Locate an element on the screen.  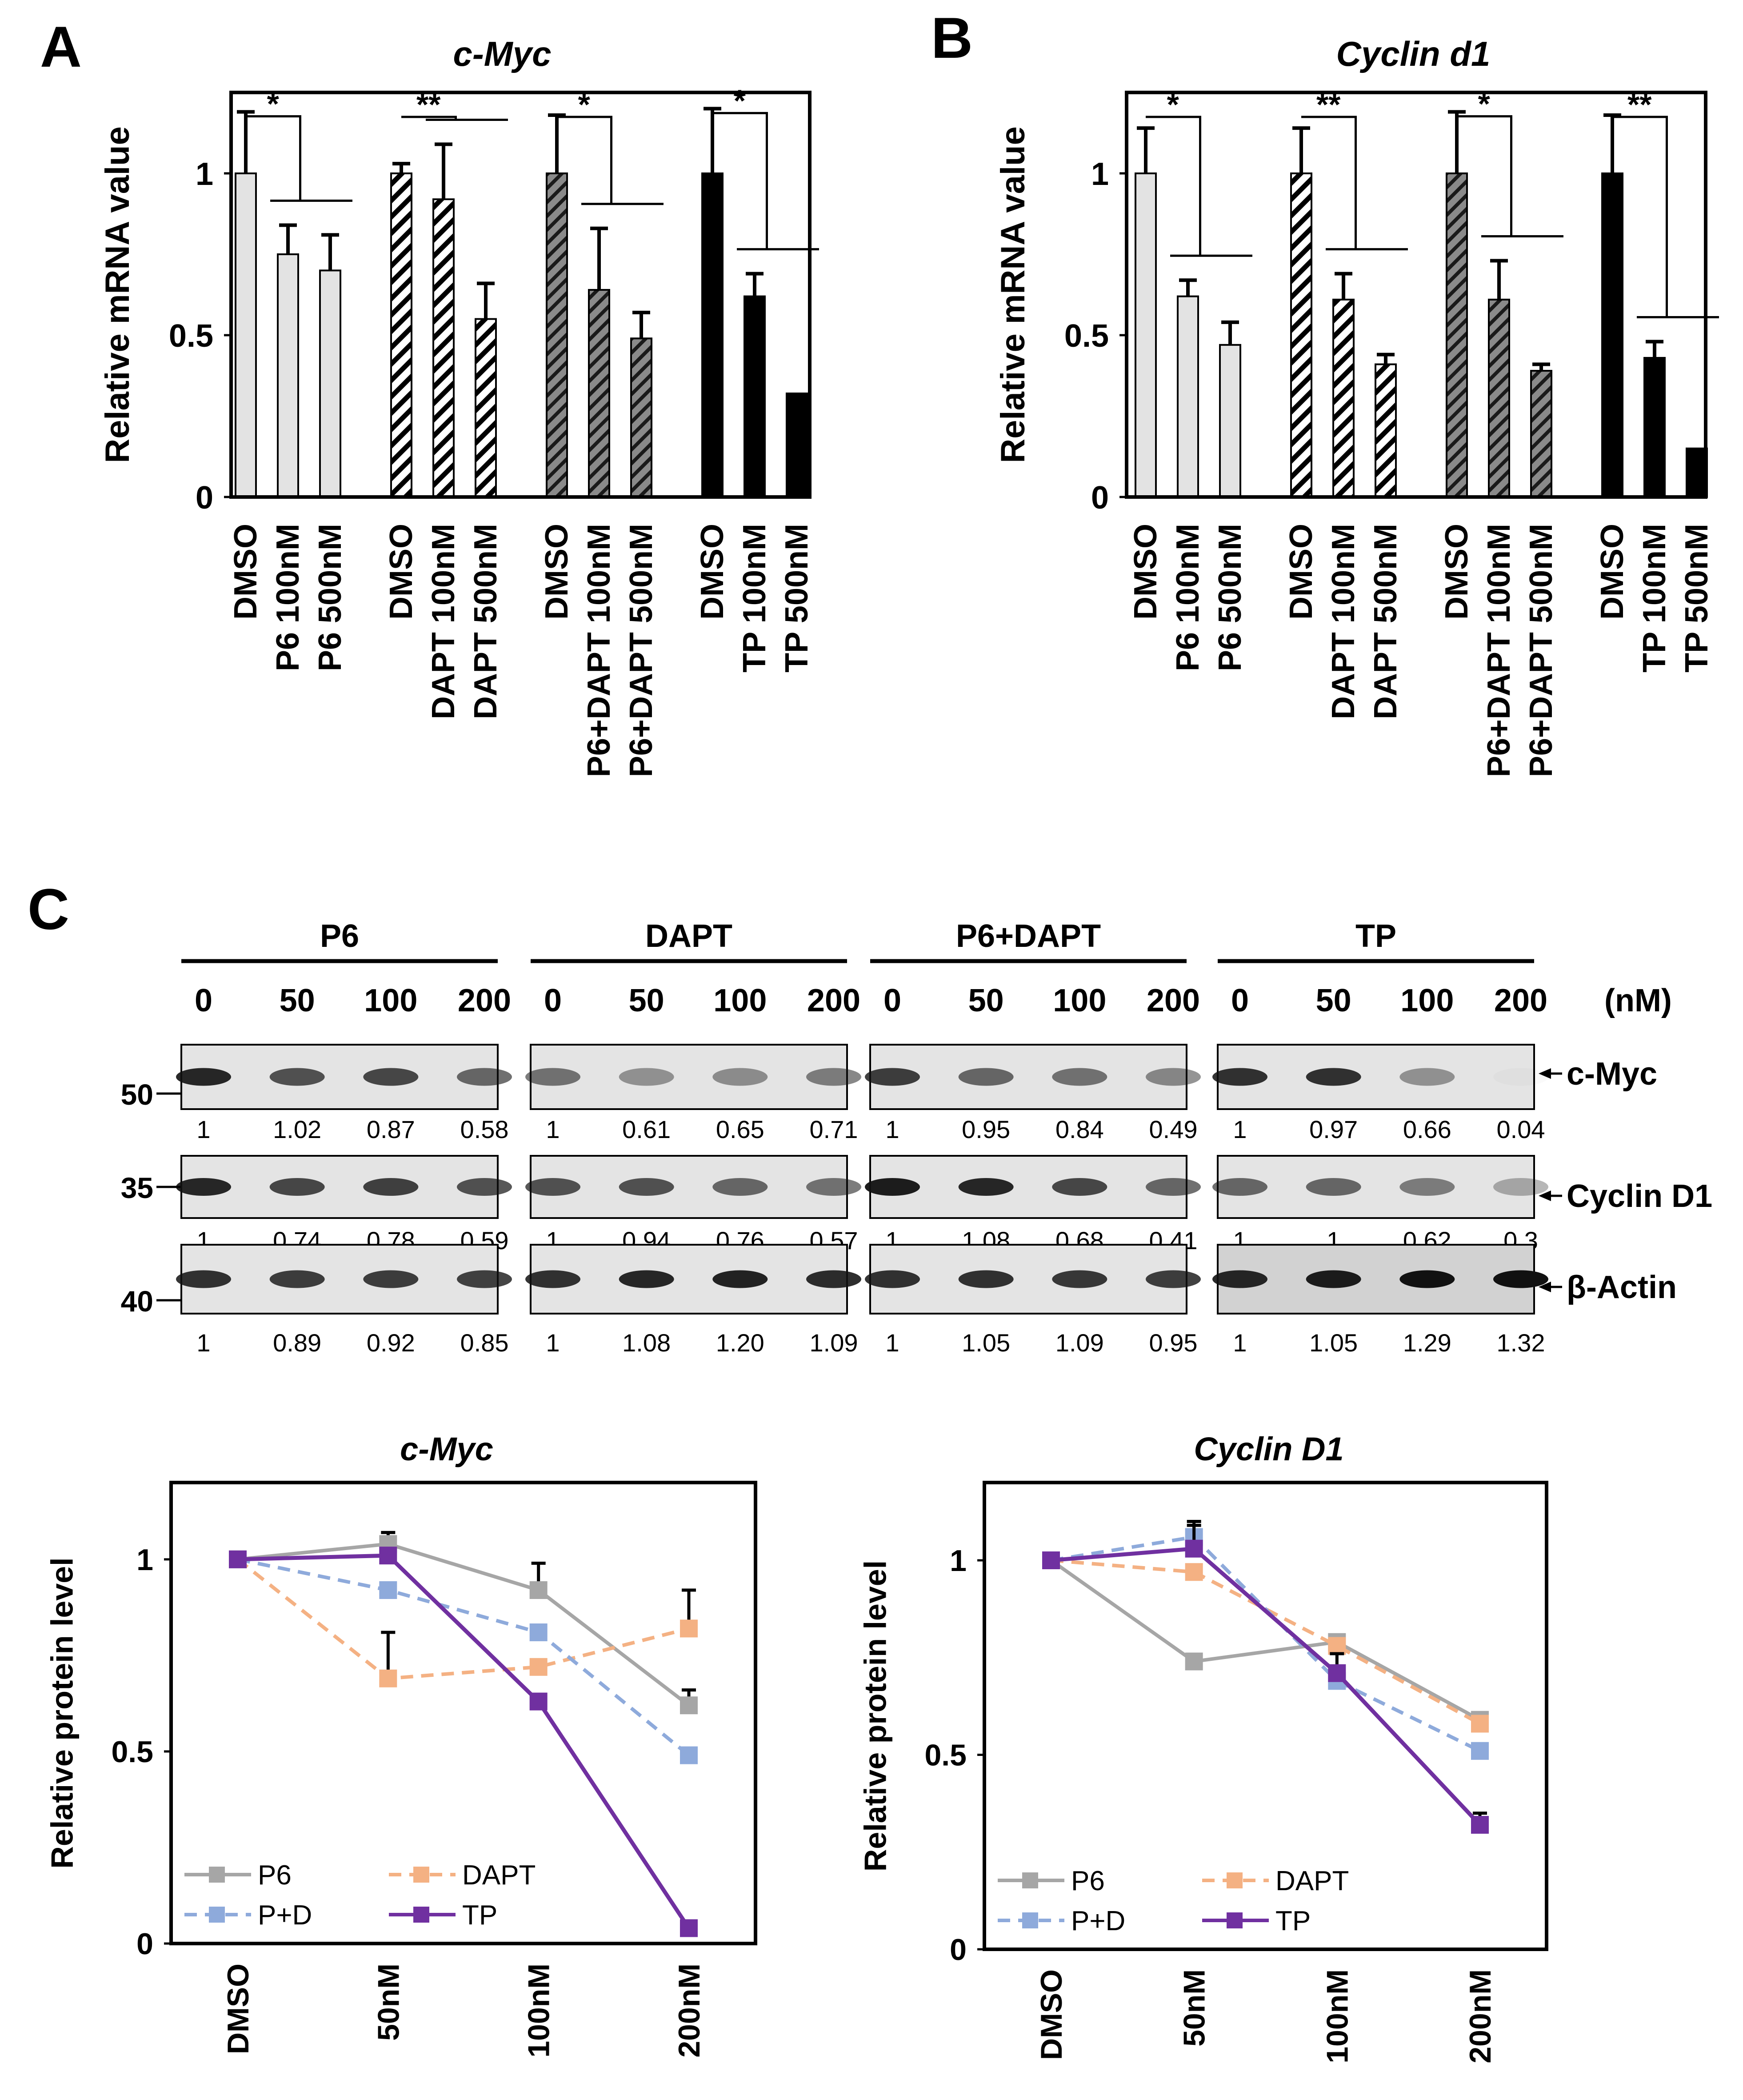
x-tick-label: P6 100nM is located at coordinates (288, 597).